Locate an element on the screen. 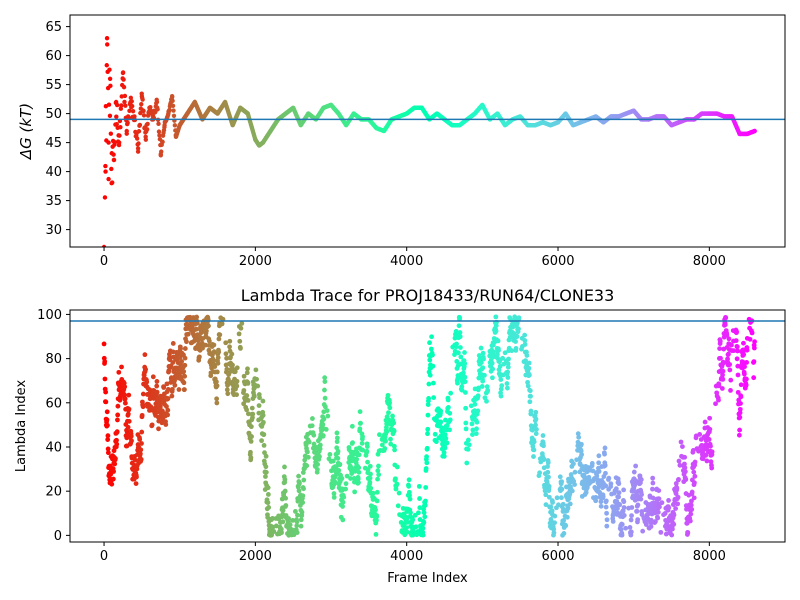  lambda-y-axis-title: Lambda Index is located at coordinates (21, 426).